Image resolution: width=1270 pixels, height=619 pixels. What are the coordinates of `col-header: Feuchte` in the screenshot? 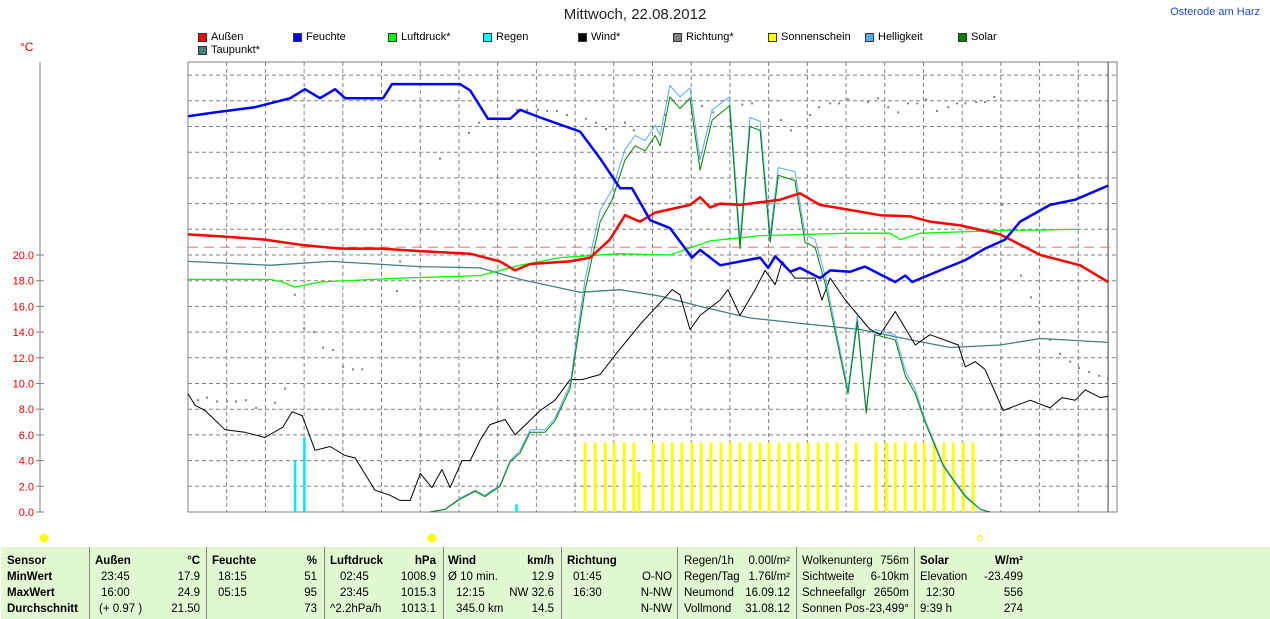 It's located at (234, 561).